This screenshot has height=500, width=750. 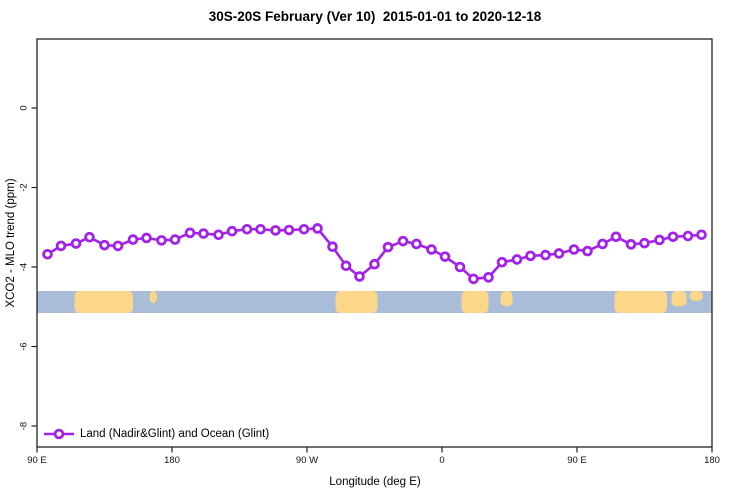 What do you see at coordinates (11, 243) in the screenshot?
I see `y-axis-label: XCO2 - MLO trend (ppm)` at bounding box center [11, 243].